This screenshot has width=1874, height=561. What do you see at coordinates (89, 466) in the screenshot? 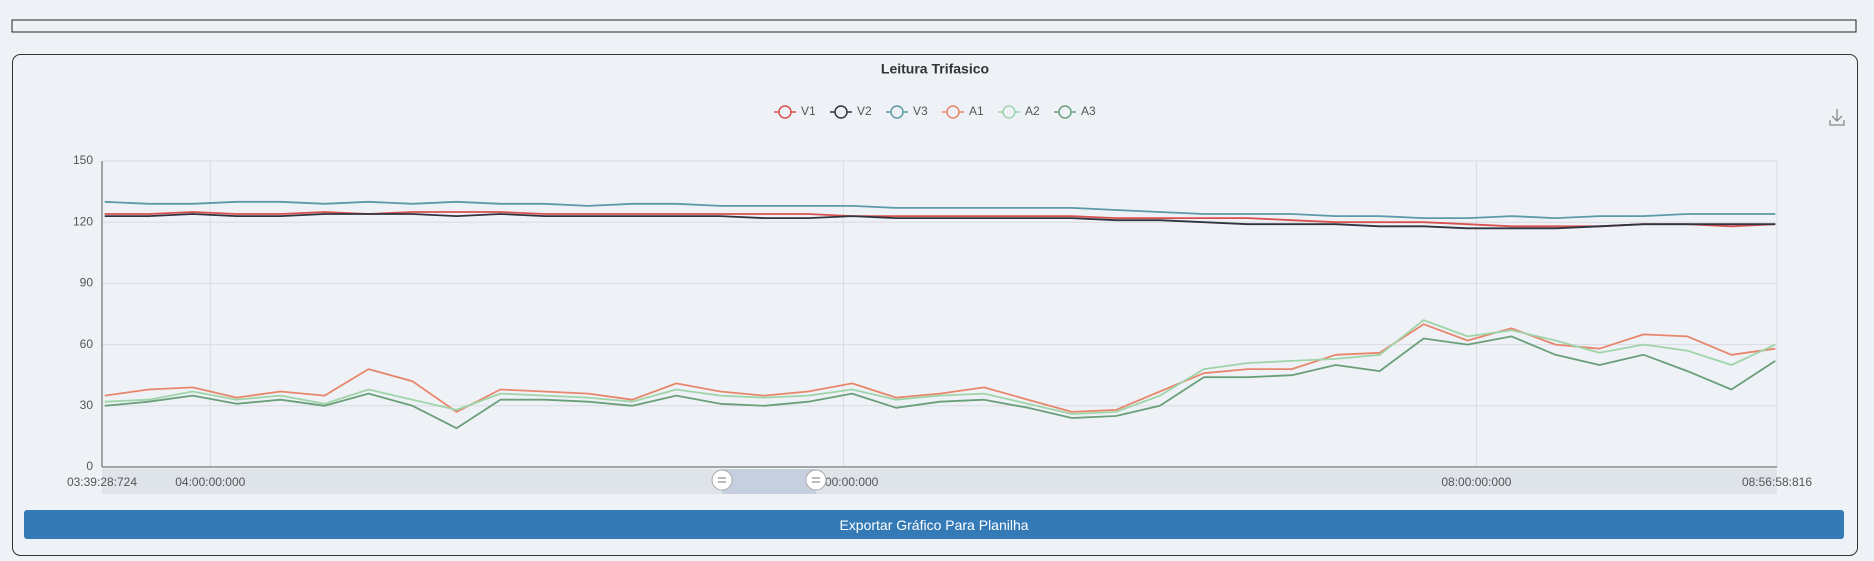
I see `y-tick-label: 0` at bounding box center [89, 466].